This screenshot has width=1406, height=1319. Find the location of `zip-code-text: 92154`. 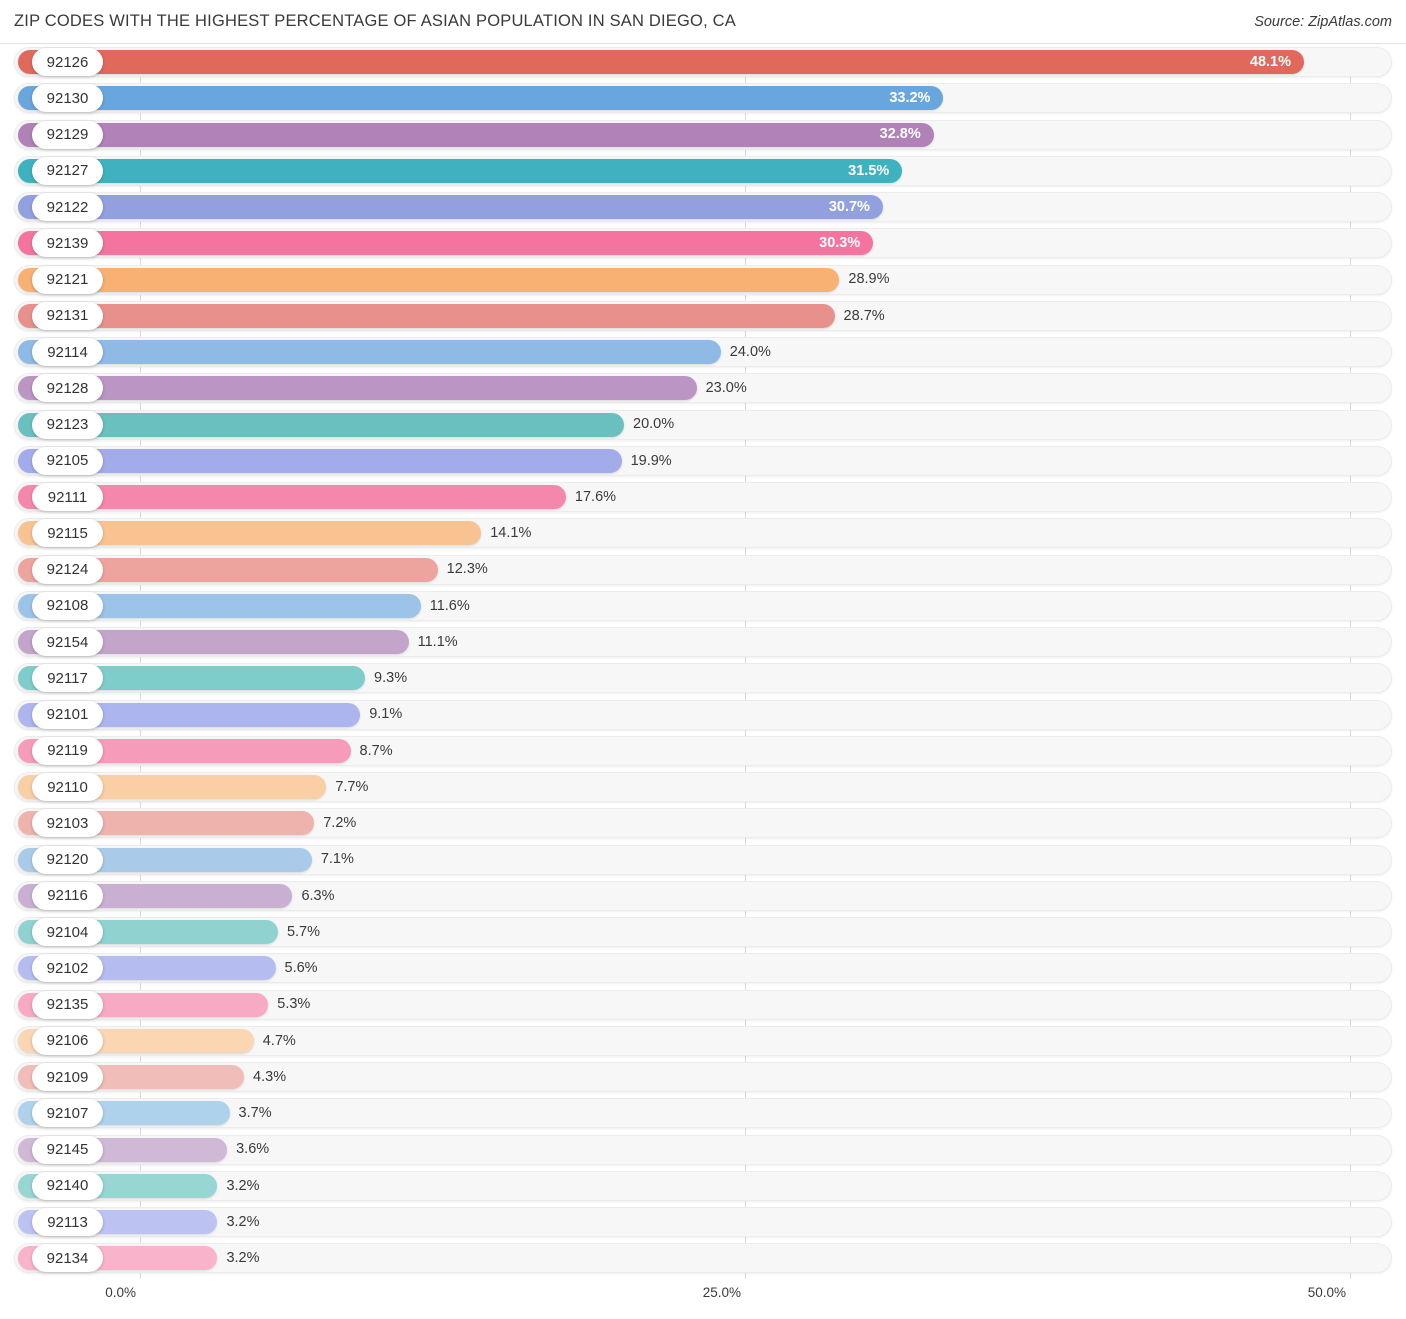

zip-code-text: 92154 is located at coordinates (67, 642).